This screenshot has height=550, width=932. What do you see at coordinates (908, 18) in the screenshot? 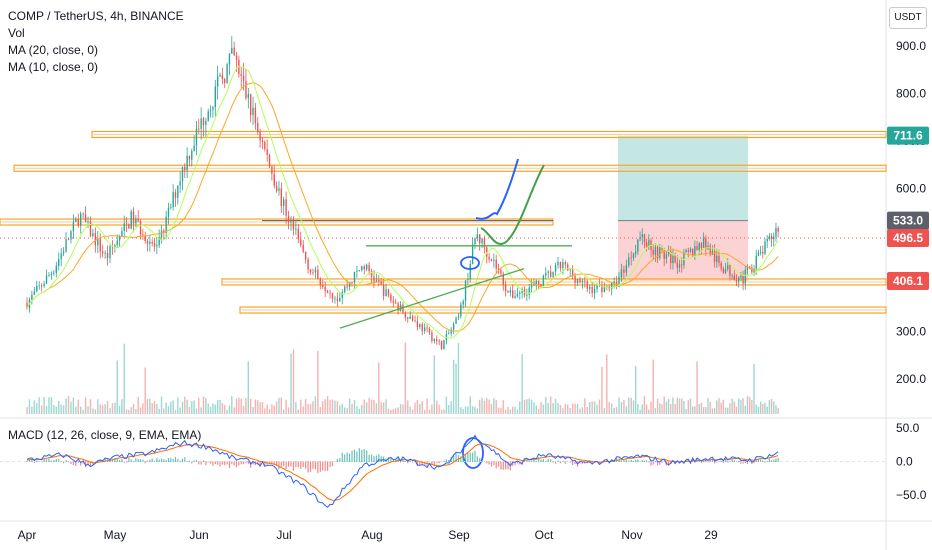
I see `currency-selector: USDT` at bounding box center [908, 18].